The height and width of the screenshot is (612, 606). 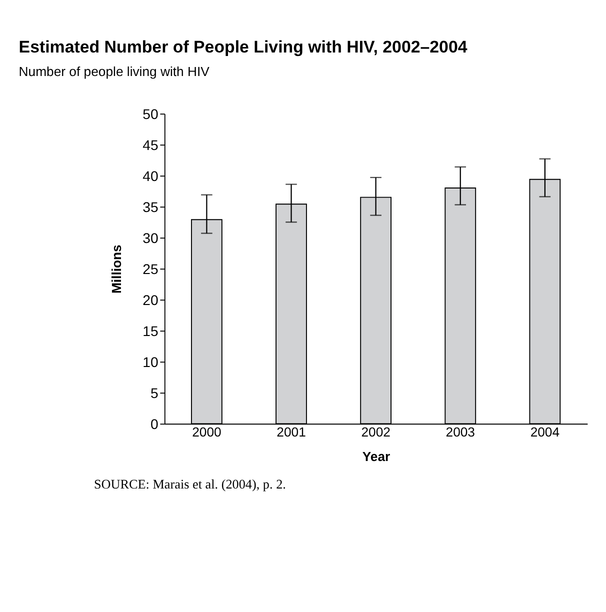 What do you see at coordinates (376, 456) in the screenshot?
I see `x-axis-title: Year` at bounding box center [376, 456].